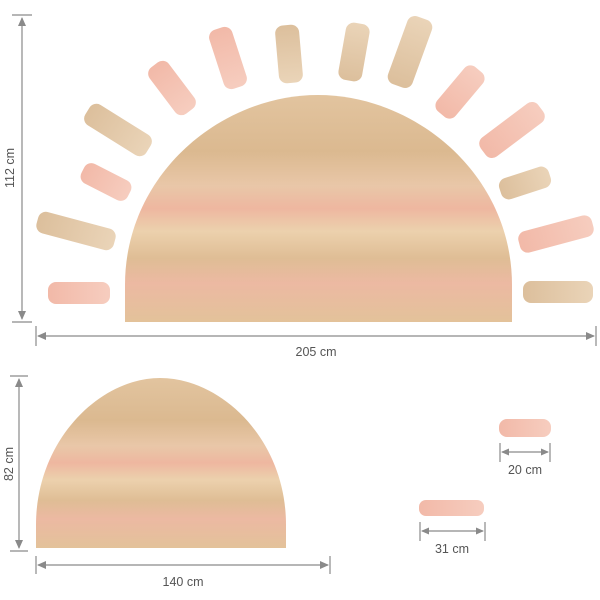  Describe the element at coordinates (525, 448) in the screenshot. I see `ray-short: 20 cm` at that location.